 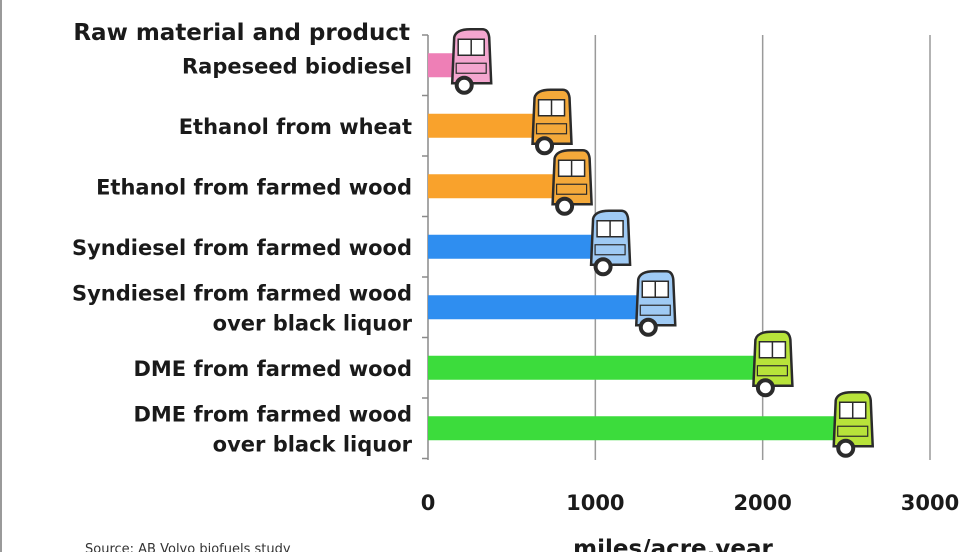 I want to click on header-label: Raw material and product, so click(x=241, y=33).